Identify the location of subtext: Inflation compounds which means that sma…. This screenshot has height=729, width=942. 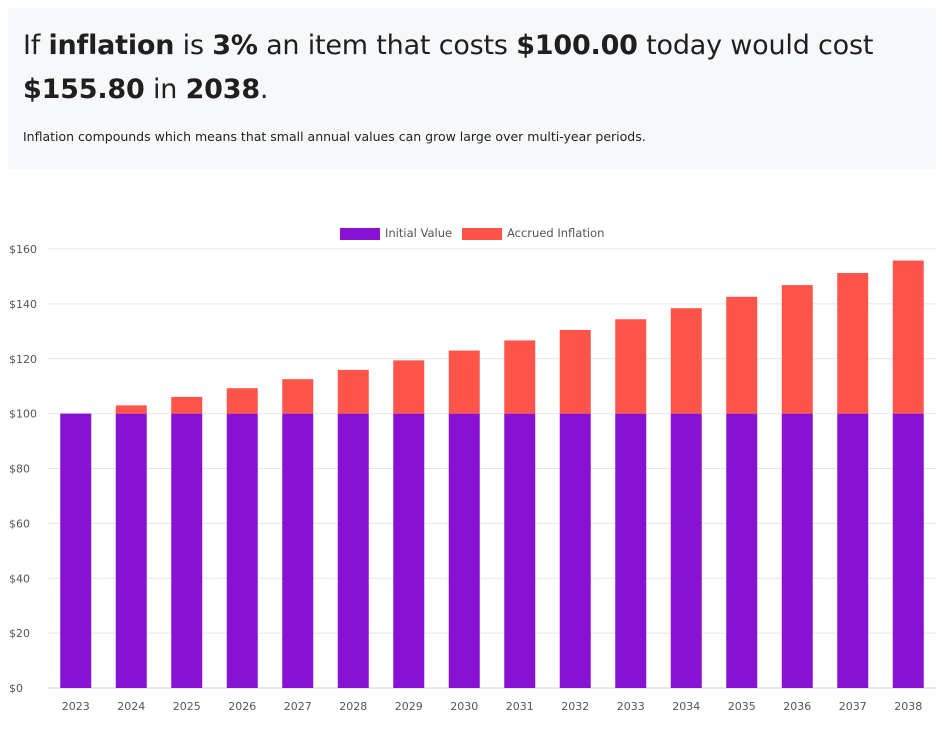
(334, 136).